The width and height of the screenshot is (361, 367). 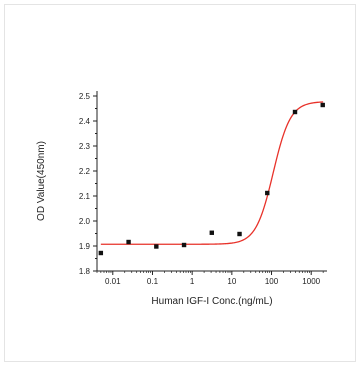 I want to click on y-tick-label: 2.2, so click(x=85, y=171).